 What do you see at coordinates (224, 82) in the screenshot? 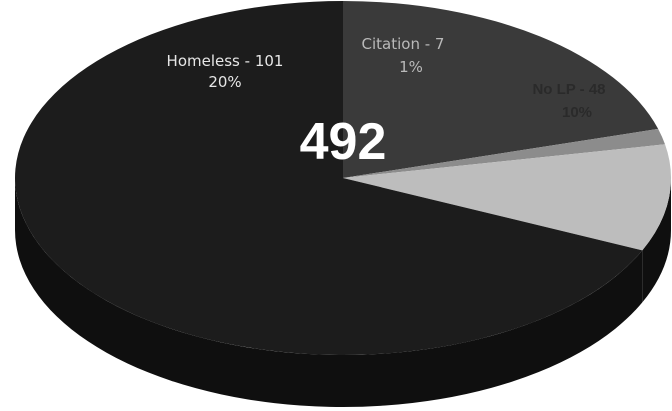
I see `slice-label-homeless-line2: 20%` at bounding box center [224, 82].